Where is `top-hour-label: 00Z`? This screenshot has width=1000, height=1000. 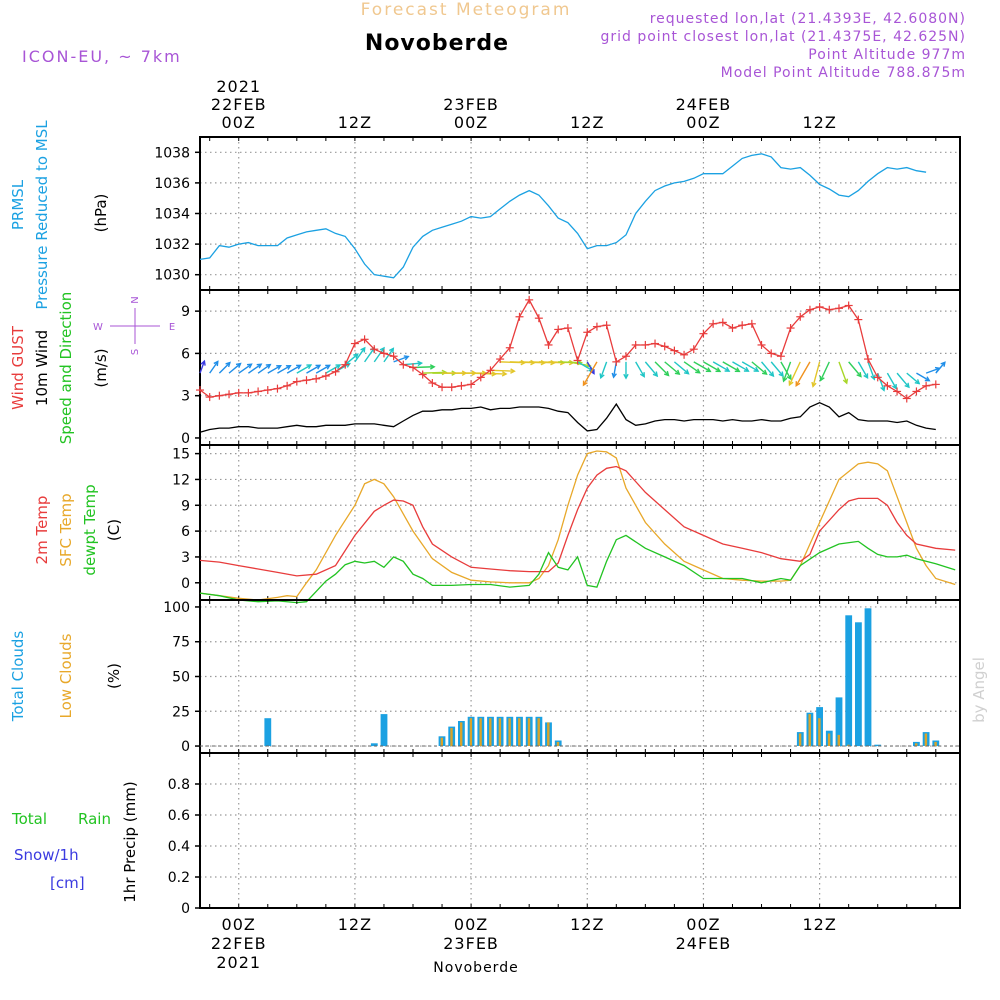 top-hour-label: 00Z is located at coordinates (471, 122).